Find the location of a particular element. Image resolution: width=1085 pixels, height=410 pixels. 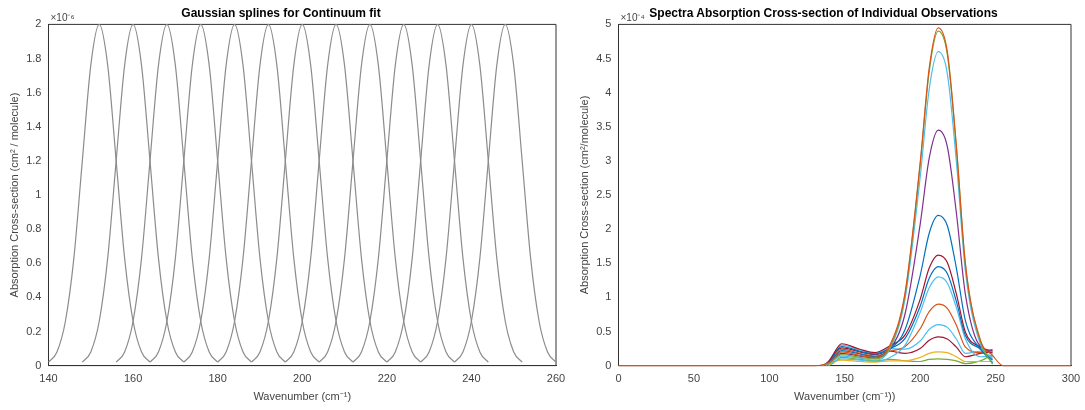

x-tick-label: 100 is located at coordinates (769, 378).